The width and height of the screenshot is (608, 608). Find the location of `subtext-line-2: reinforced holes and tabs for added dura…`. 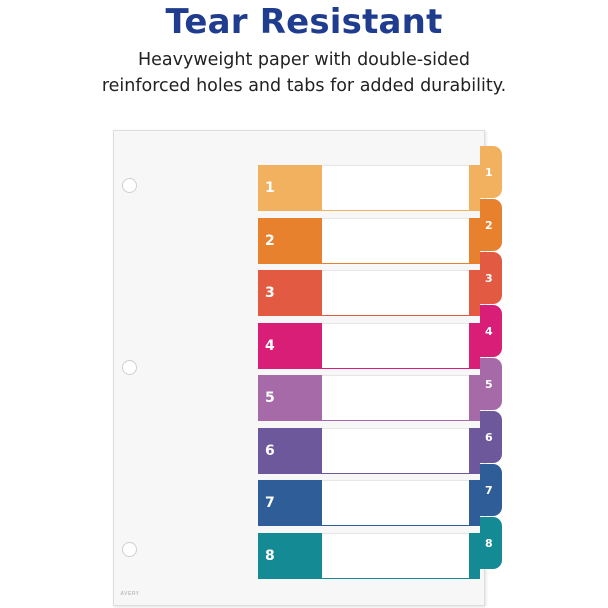

subtext-line-2: reinforced holes and tabs for added dura… is located at coordinates (304, 86).